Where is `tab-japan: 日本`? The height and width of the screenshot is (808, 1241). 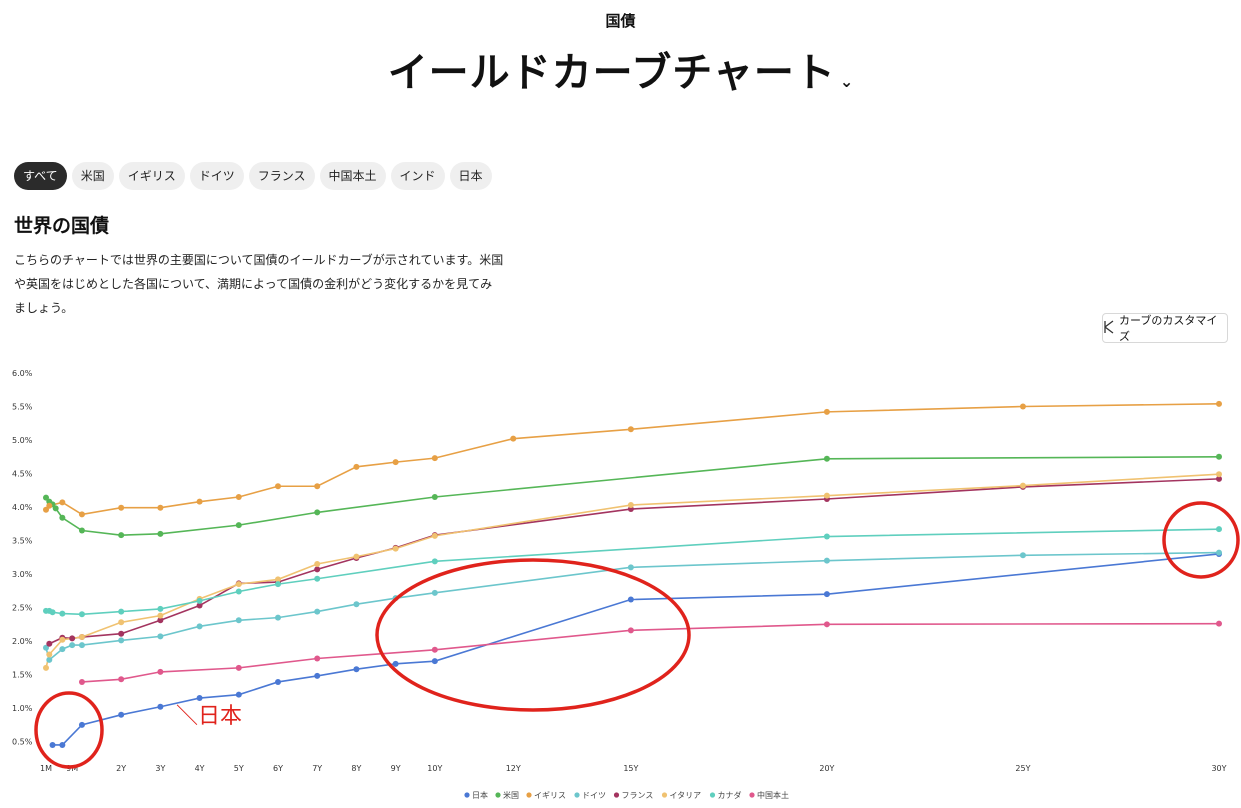 tab-japan: 日本 is located at coordinates (470, 176).